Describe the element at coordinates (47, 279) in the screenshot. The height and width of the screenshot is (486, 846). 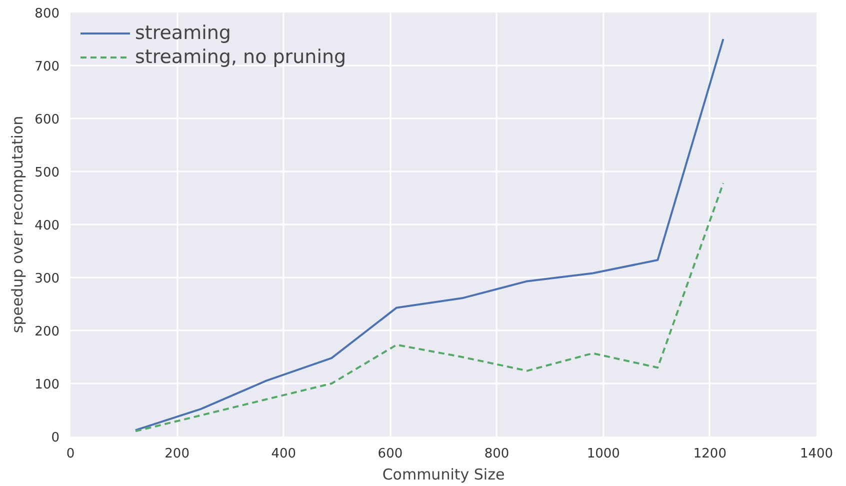
I see `y-tick-label: 300` at that location.